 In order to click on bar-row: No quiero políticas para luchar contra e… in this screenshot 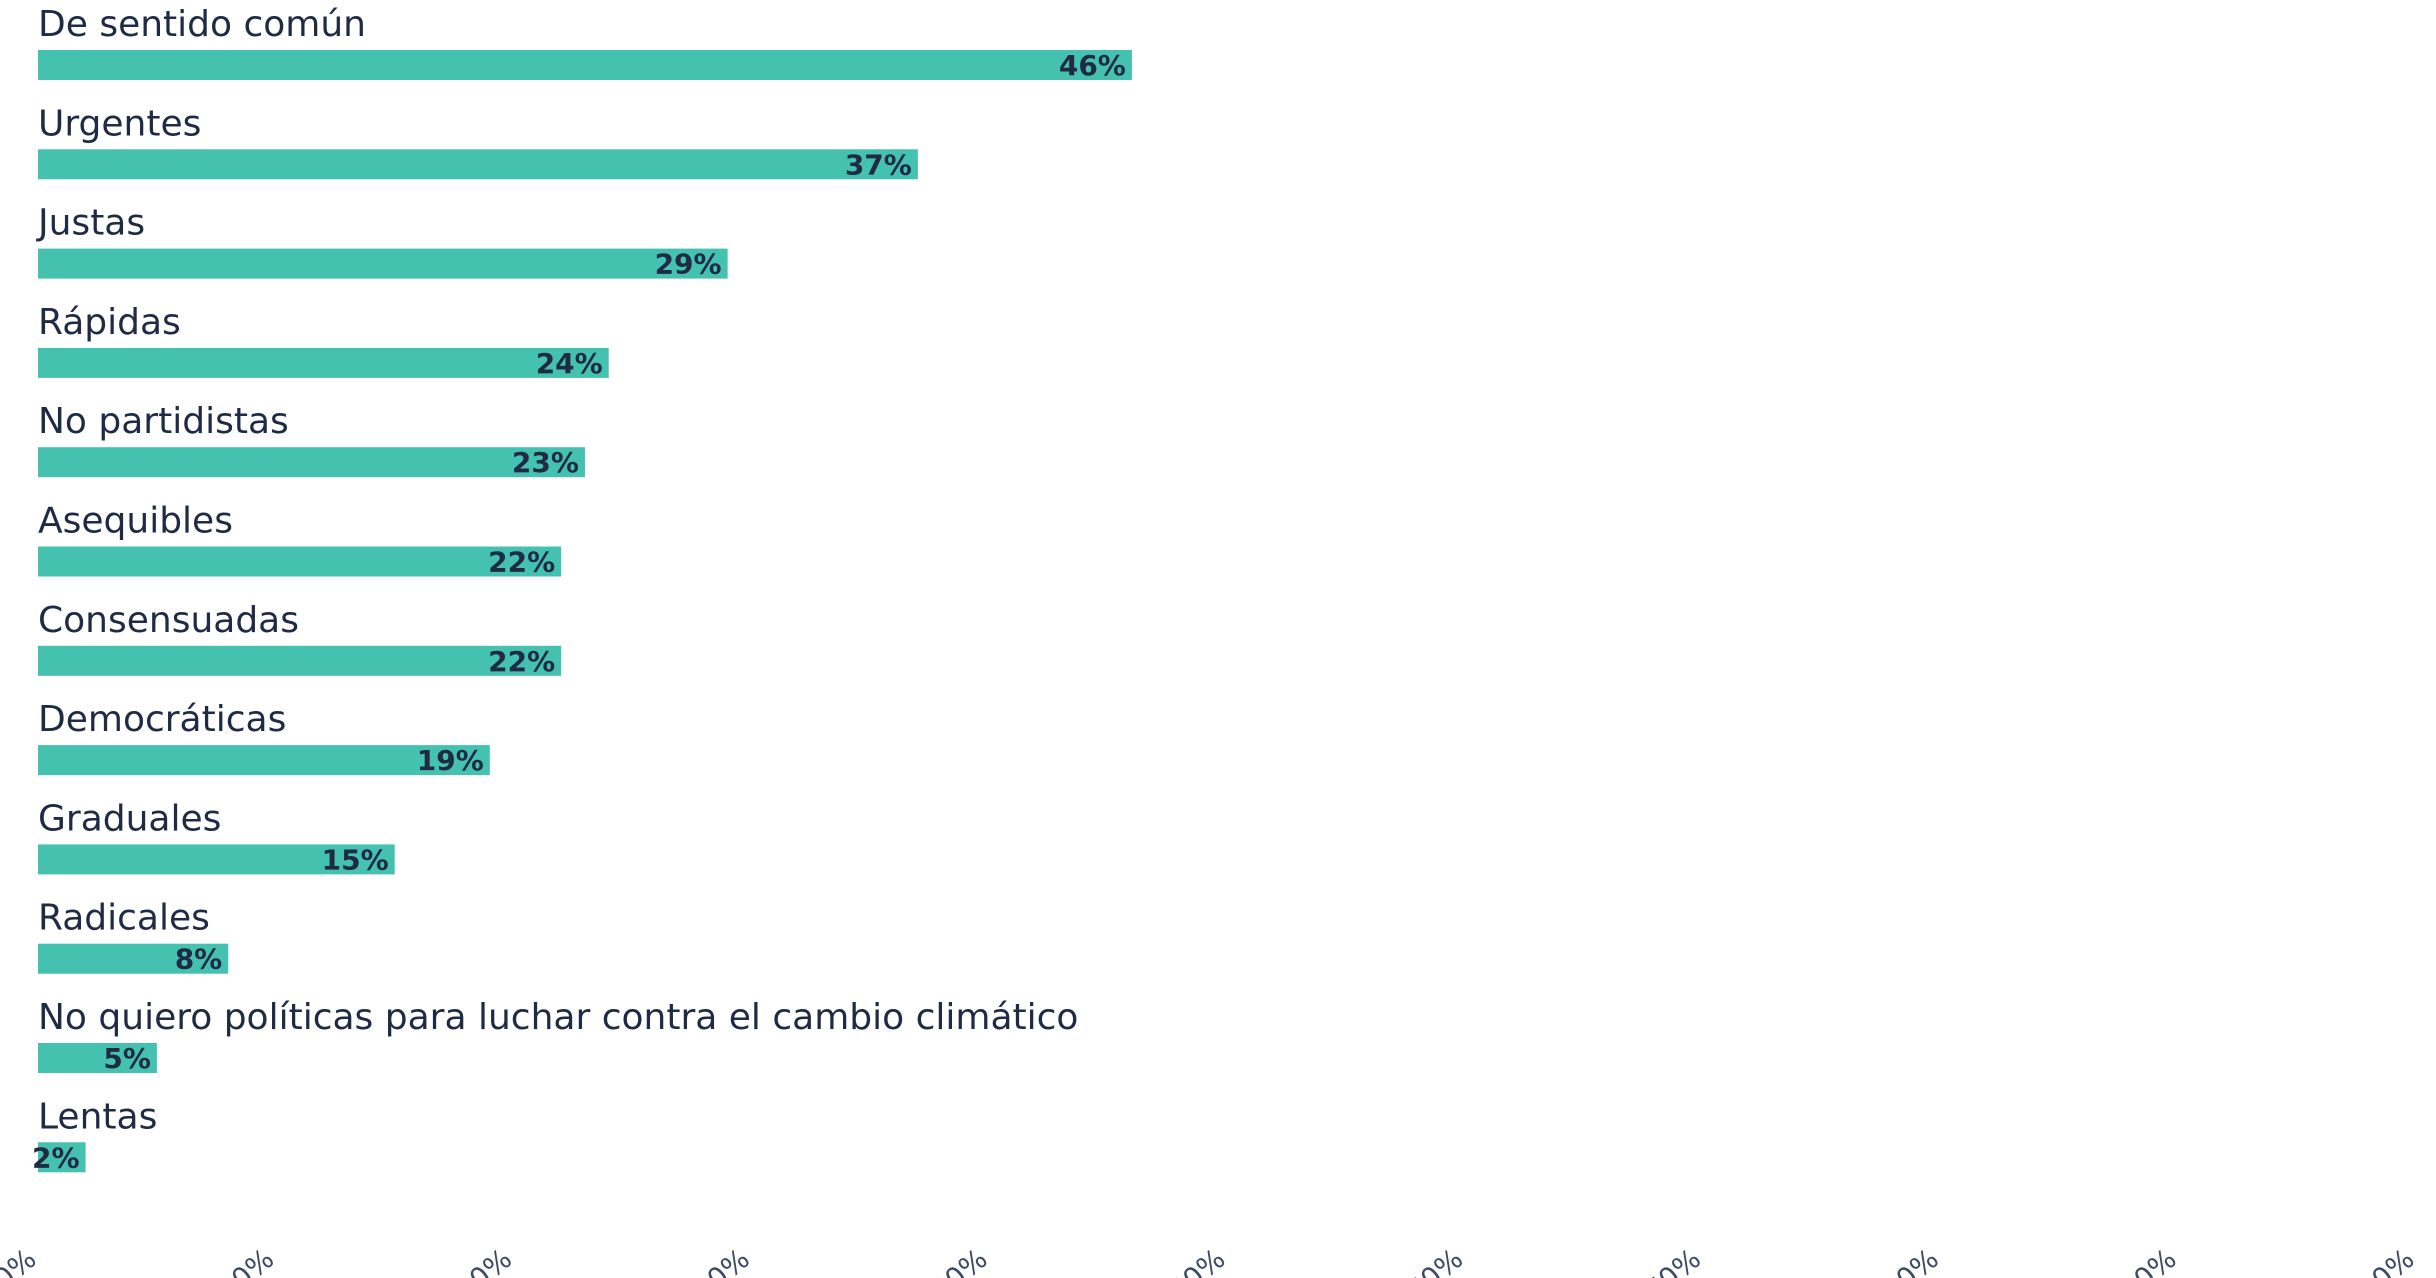, I will do `click(558, 1036)`.